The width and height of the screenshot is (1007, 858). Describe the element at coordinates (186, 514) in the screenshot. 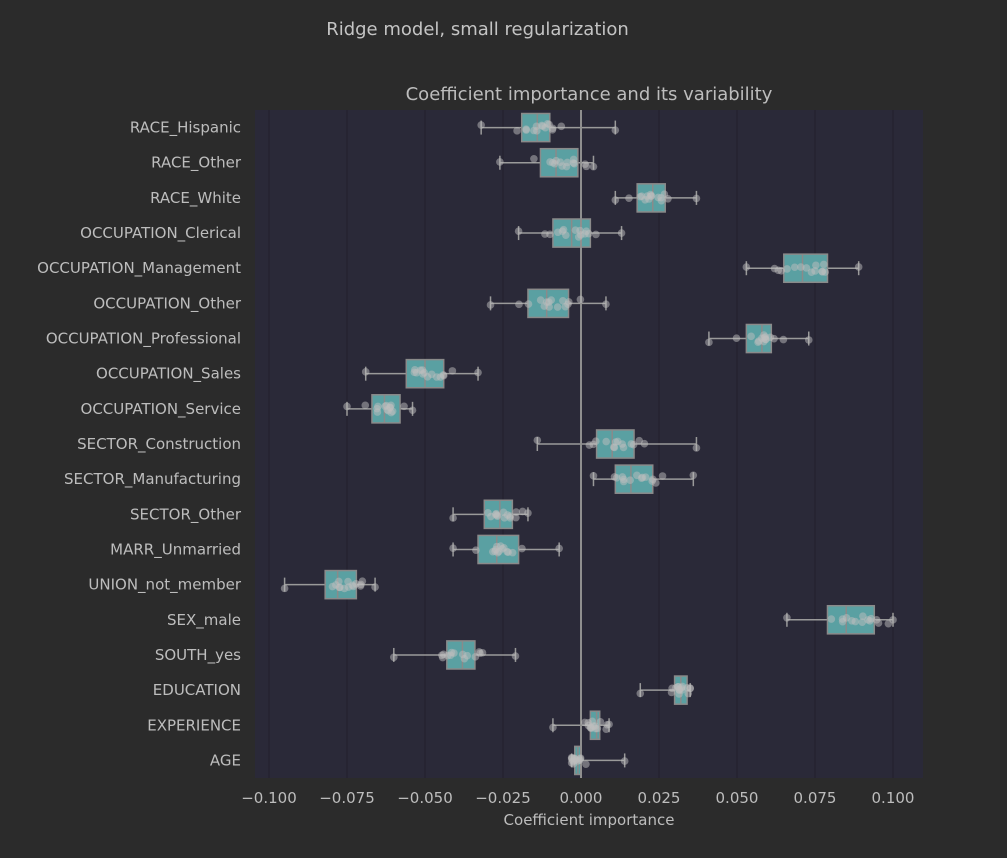

I see `y-tick-label: SECTOR_Other` at that location.